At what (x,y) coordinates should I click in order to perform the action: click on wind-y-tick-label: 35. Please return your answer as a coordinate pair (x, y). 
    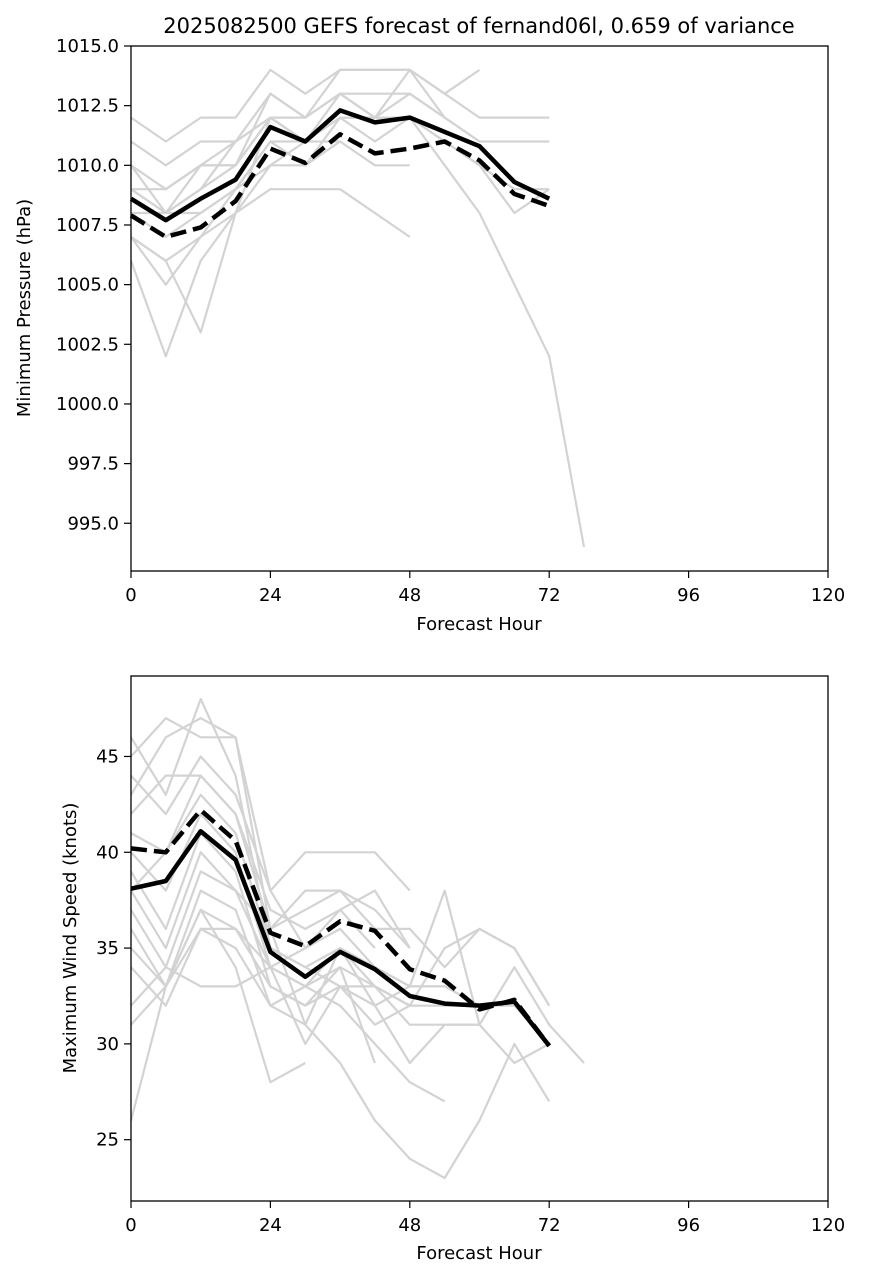
    Looking at the image, I should click on (107, 948).